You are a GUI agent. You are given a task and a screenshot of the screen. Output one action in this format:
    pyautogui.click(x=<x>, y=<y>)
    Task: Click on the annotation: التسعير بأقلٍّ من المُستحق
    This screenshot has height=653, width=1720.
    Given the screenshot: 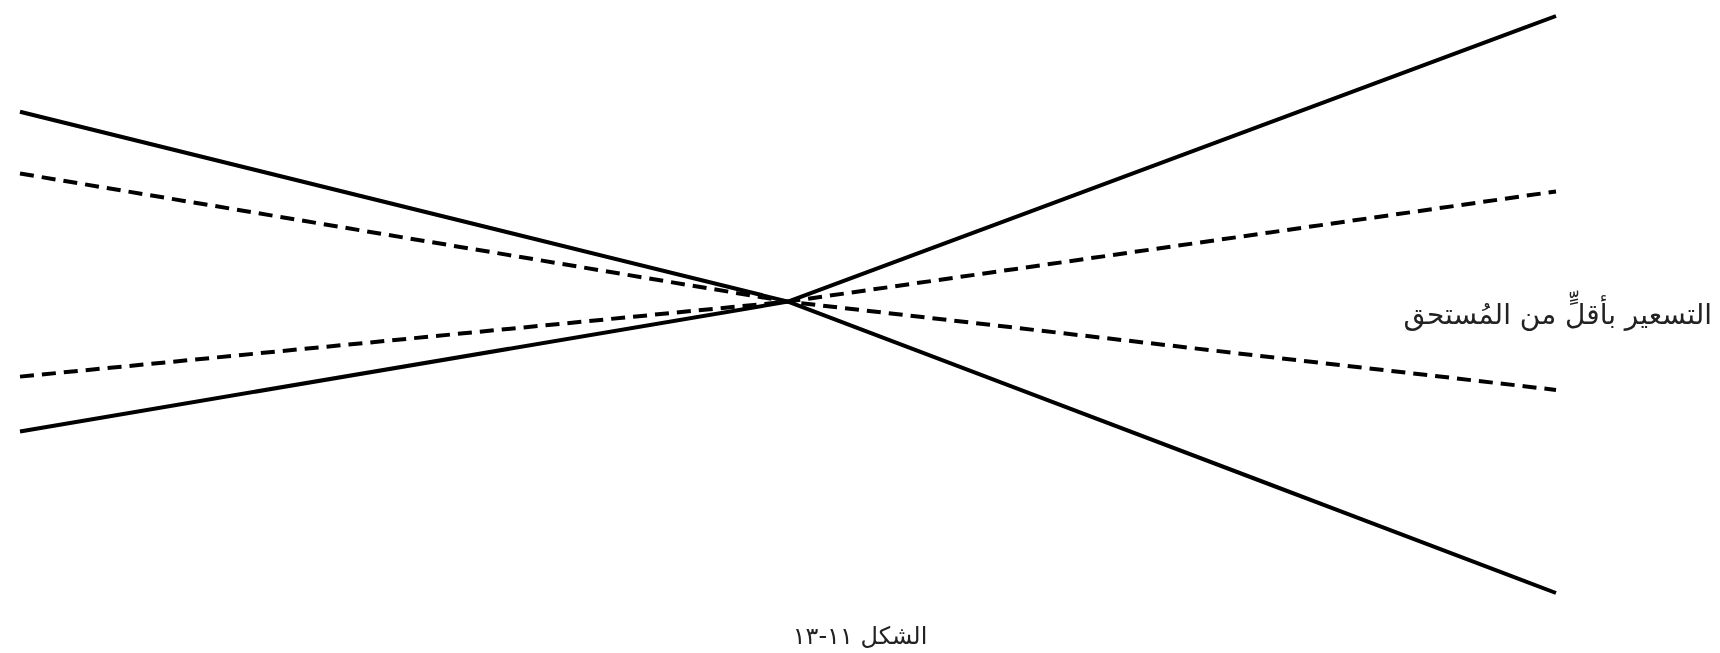 What is the action you would take?
    pyautogui.click(x=1558, y=310)
    